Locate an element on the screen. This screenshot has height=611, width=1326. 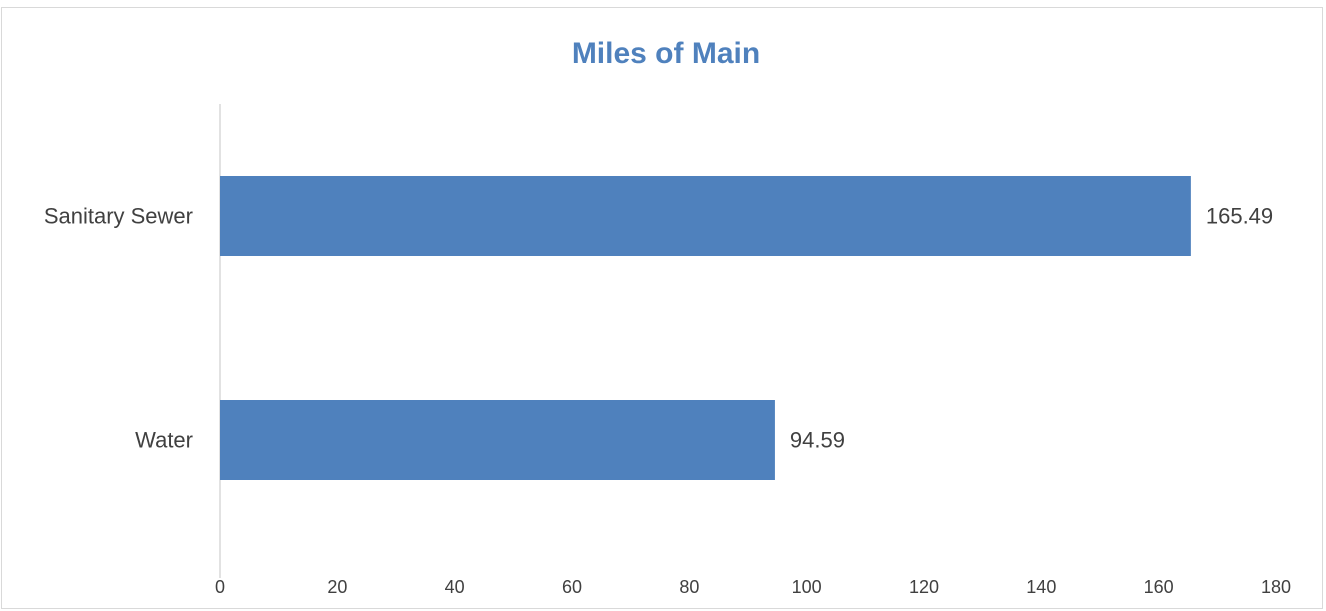
x-tick-label: 80 is located at coordinates (689, 587).